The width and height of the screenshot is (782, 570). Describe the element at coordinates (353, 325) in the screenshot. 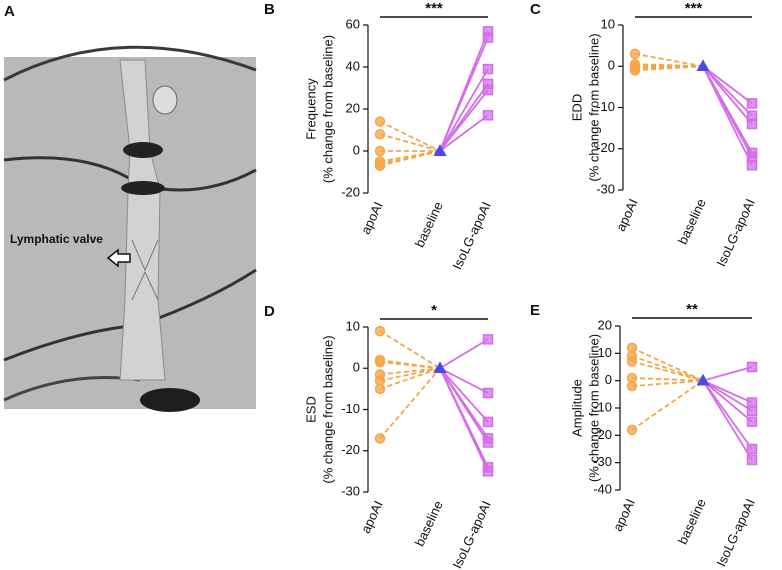

I see `y-tick-label: 10` at that location.